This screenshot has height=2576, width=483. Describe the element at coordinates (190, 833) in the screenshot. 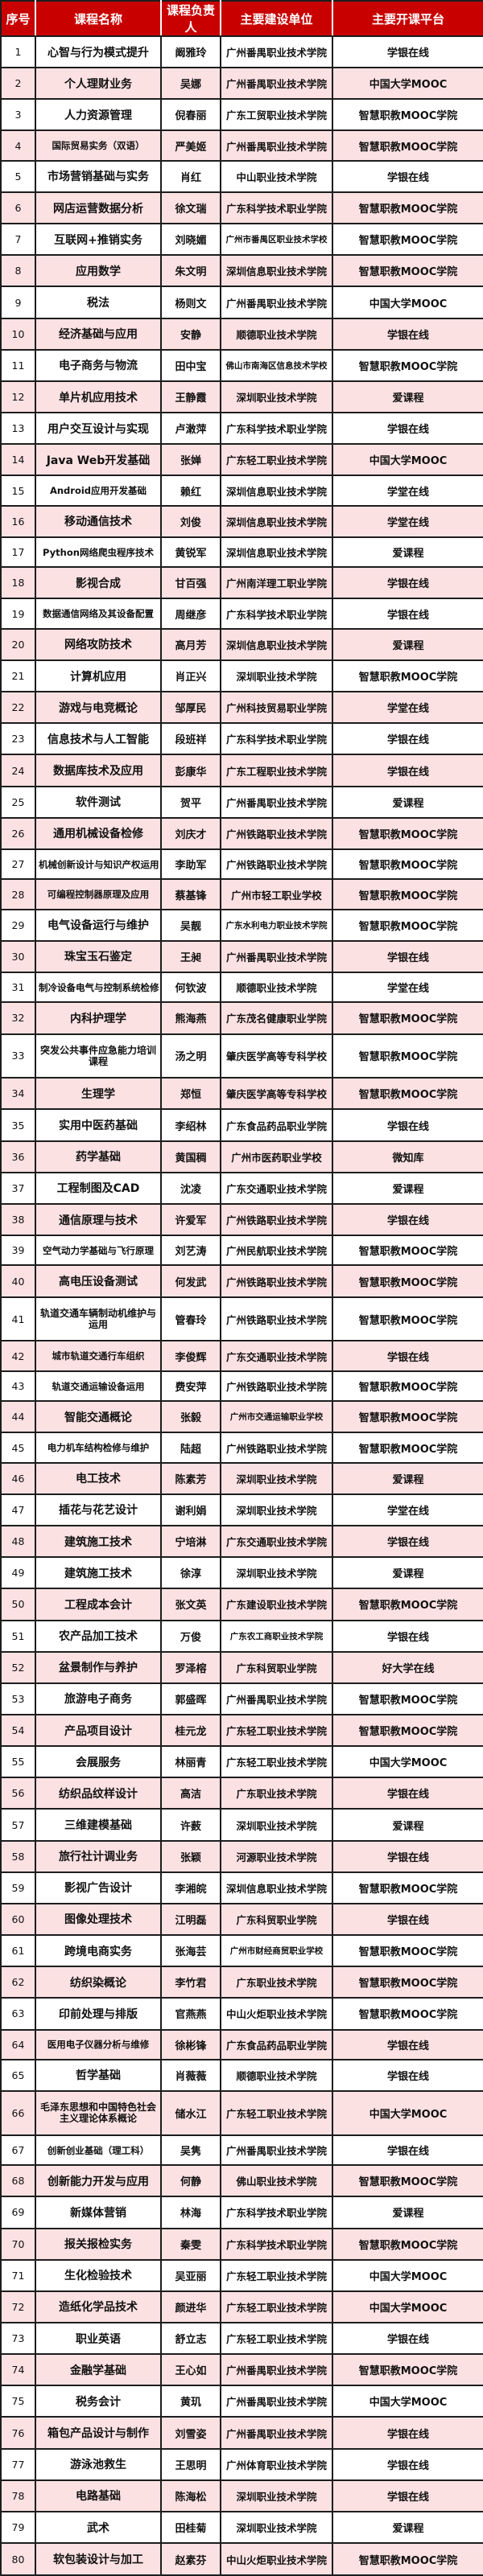

I see `cell-leader: 刘庆才` at that location.